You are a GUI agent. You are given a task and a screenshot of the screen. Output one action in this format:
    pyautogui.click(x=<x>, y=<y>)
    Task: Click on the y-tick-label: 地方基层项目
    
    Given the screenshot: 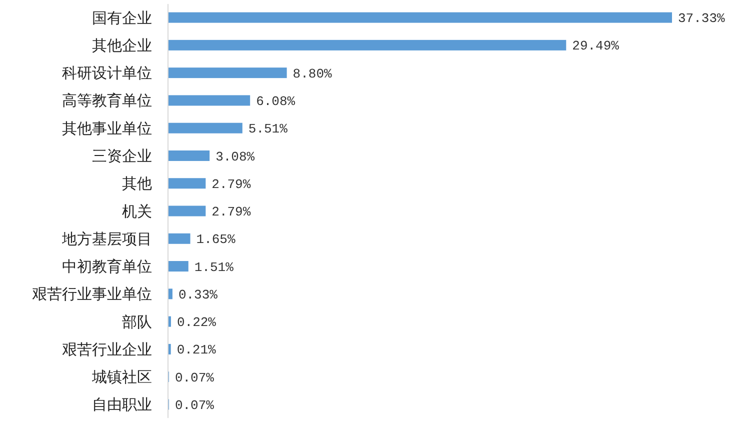 What is the action you would take?
    pyautogui.click(x=106, y=239)
    